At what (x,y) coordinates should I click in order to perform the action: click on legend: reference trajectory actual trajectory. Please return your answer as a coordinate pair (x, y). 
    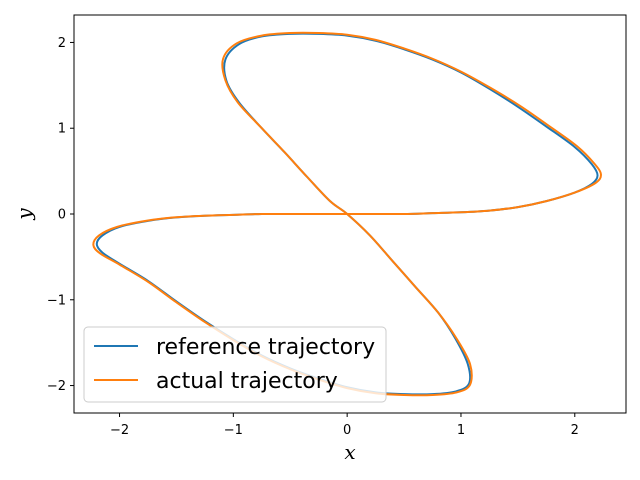
    Looking at the image, I should click on (235, 364).